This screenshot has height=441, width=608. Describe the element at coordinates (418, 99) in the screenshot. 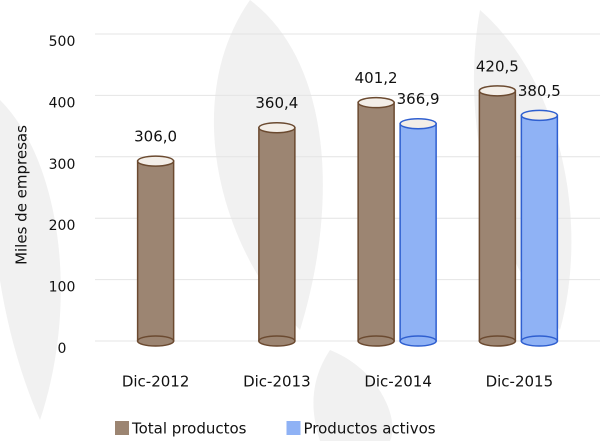

I see `data-label: 366,9` at that location.